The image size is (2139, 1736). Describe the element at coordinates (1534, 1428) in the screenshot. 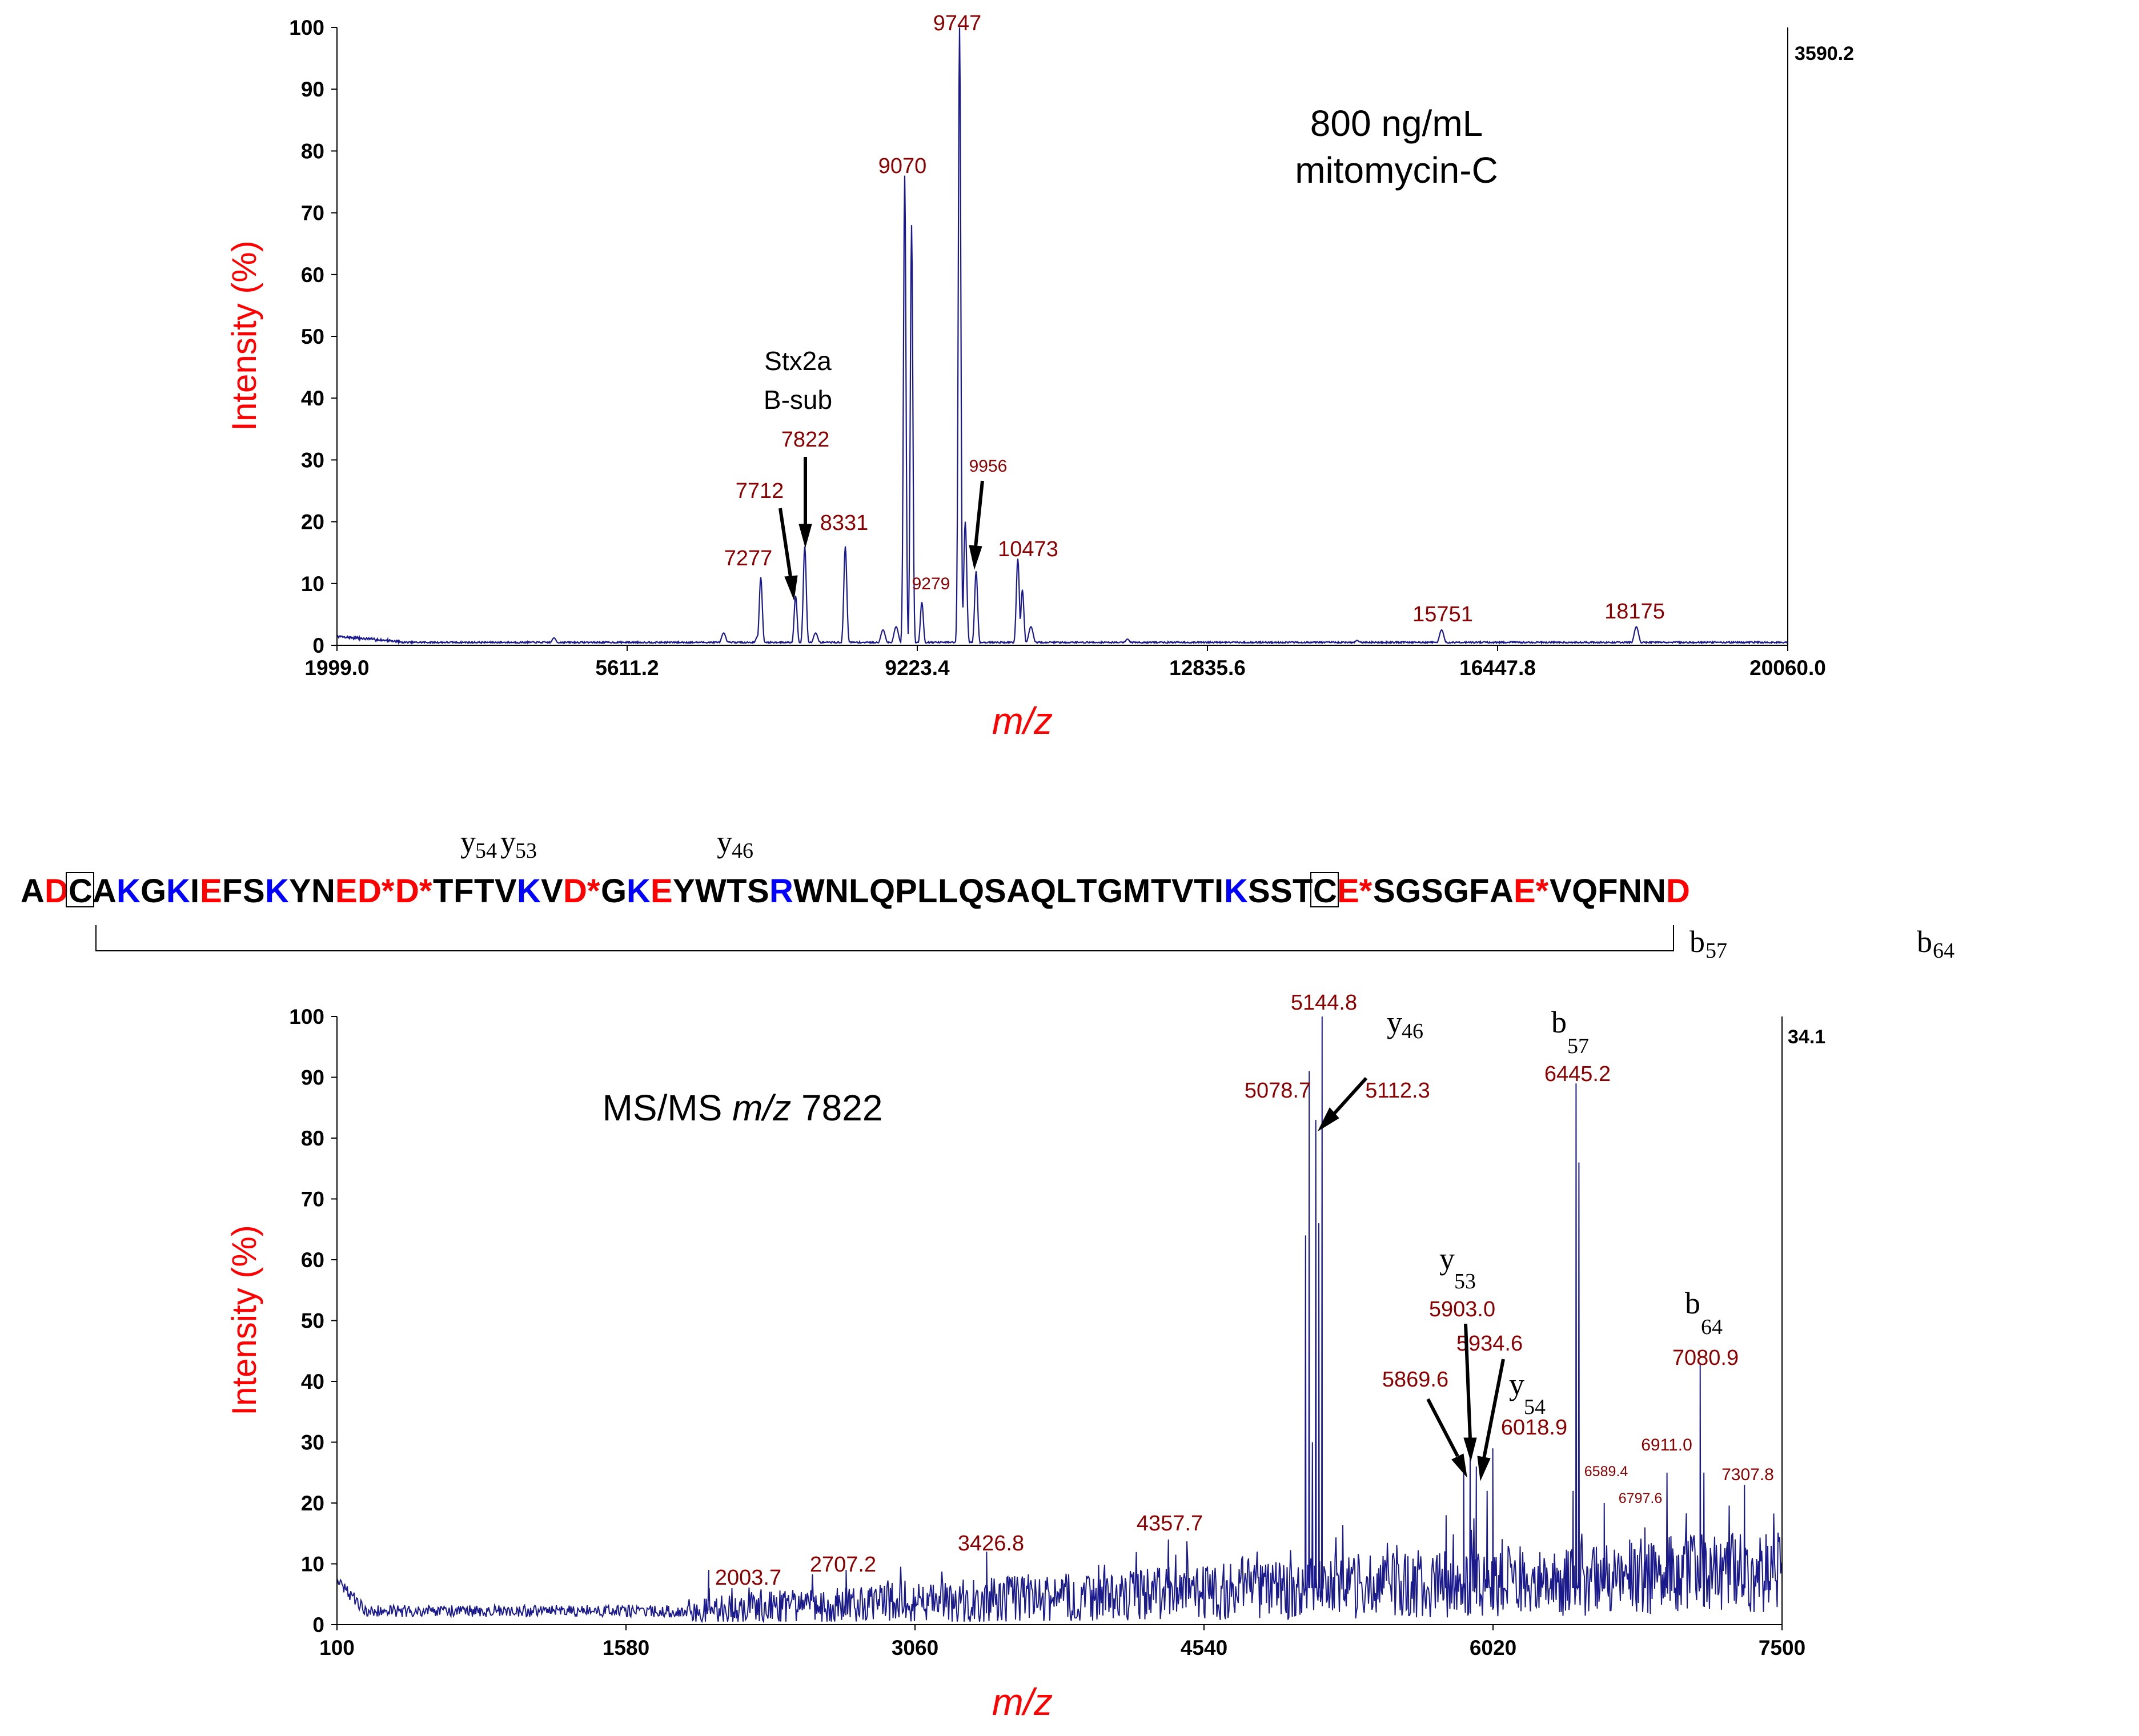

I see `msms-peak-label-6018.9: 6018.9` at that location.